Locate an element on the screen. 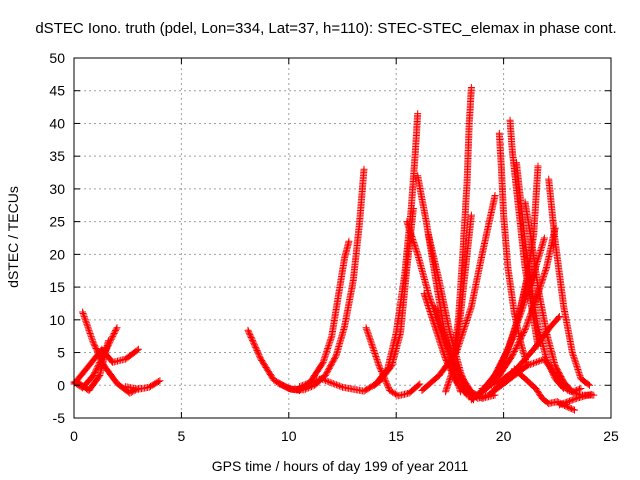  x-tick-label: 20 is located at coordinates (504, 436).